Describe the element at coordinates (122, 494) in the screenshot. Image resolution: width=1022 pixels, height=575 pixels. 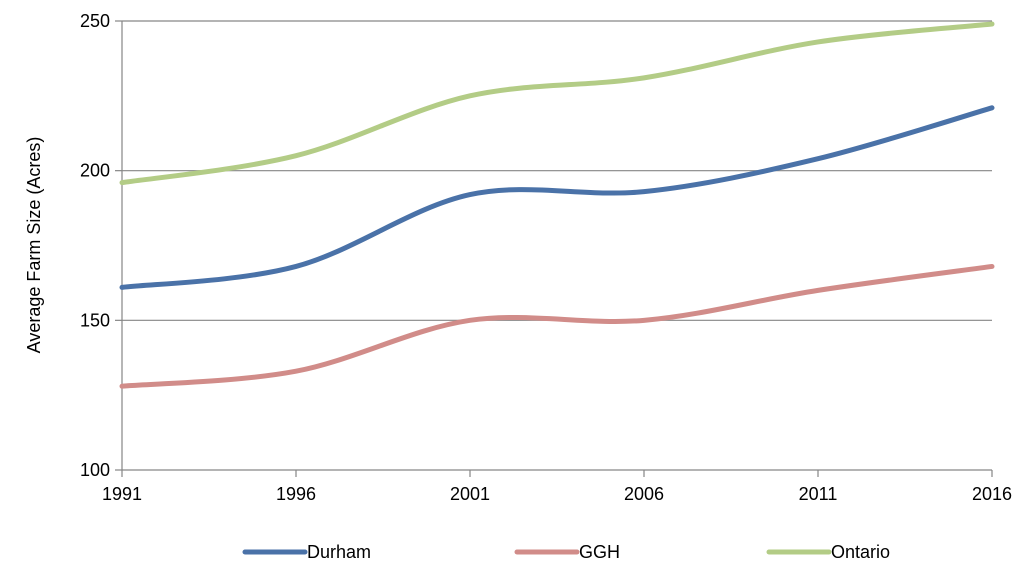
I see `x-tick-label: 1991` at that location.